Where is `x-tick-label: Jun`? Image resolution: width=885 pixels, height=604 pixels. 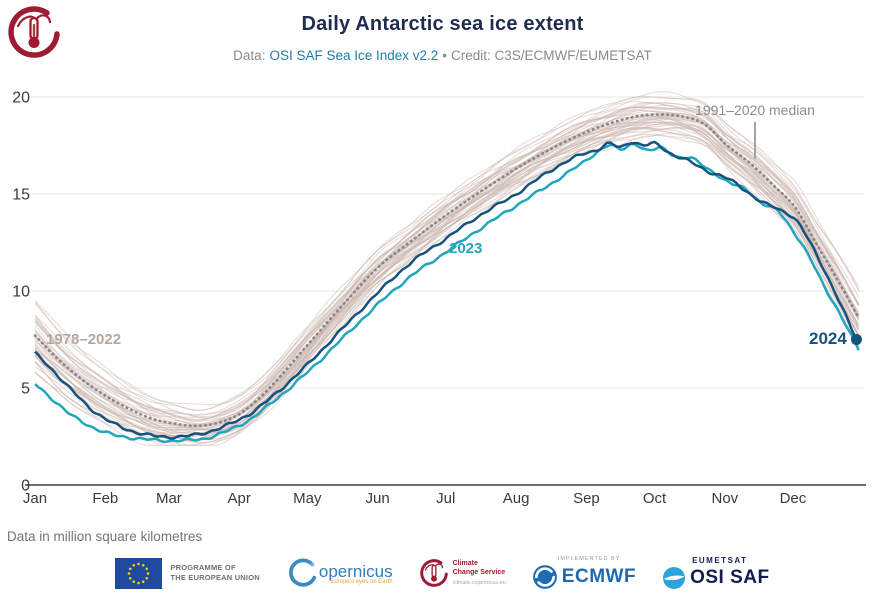 x-tick-label: Jun is located at coordinates (378, 498).